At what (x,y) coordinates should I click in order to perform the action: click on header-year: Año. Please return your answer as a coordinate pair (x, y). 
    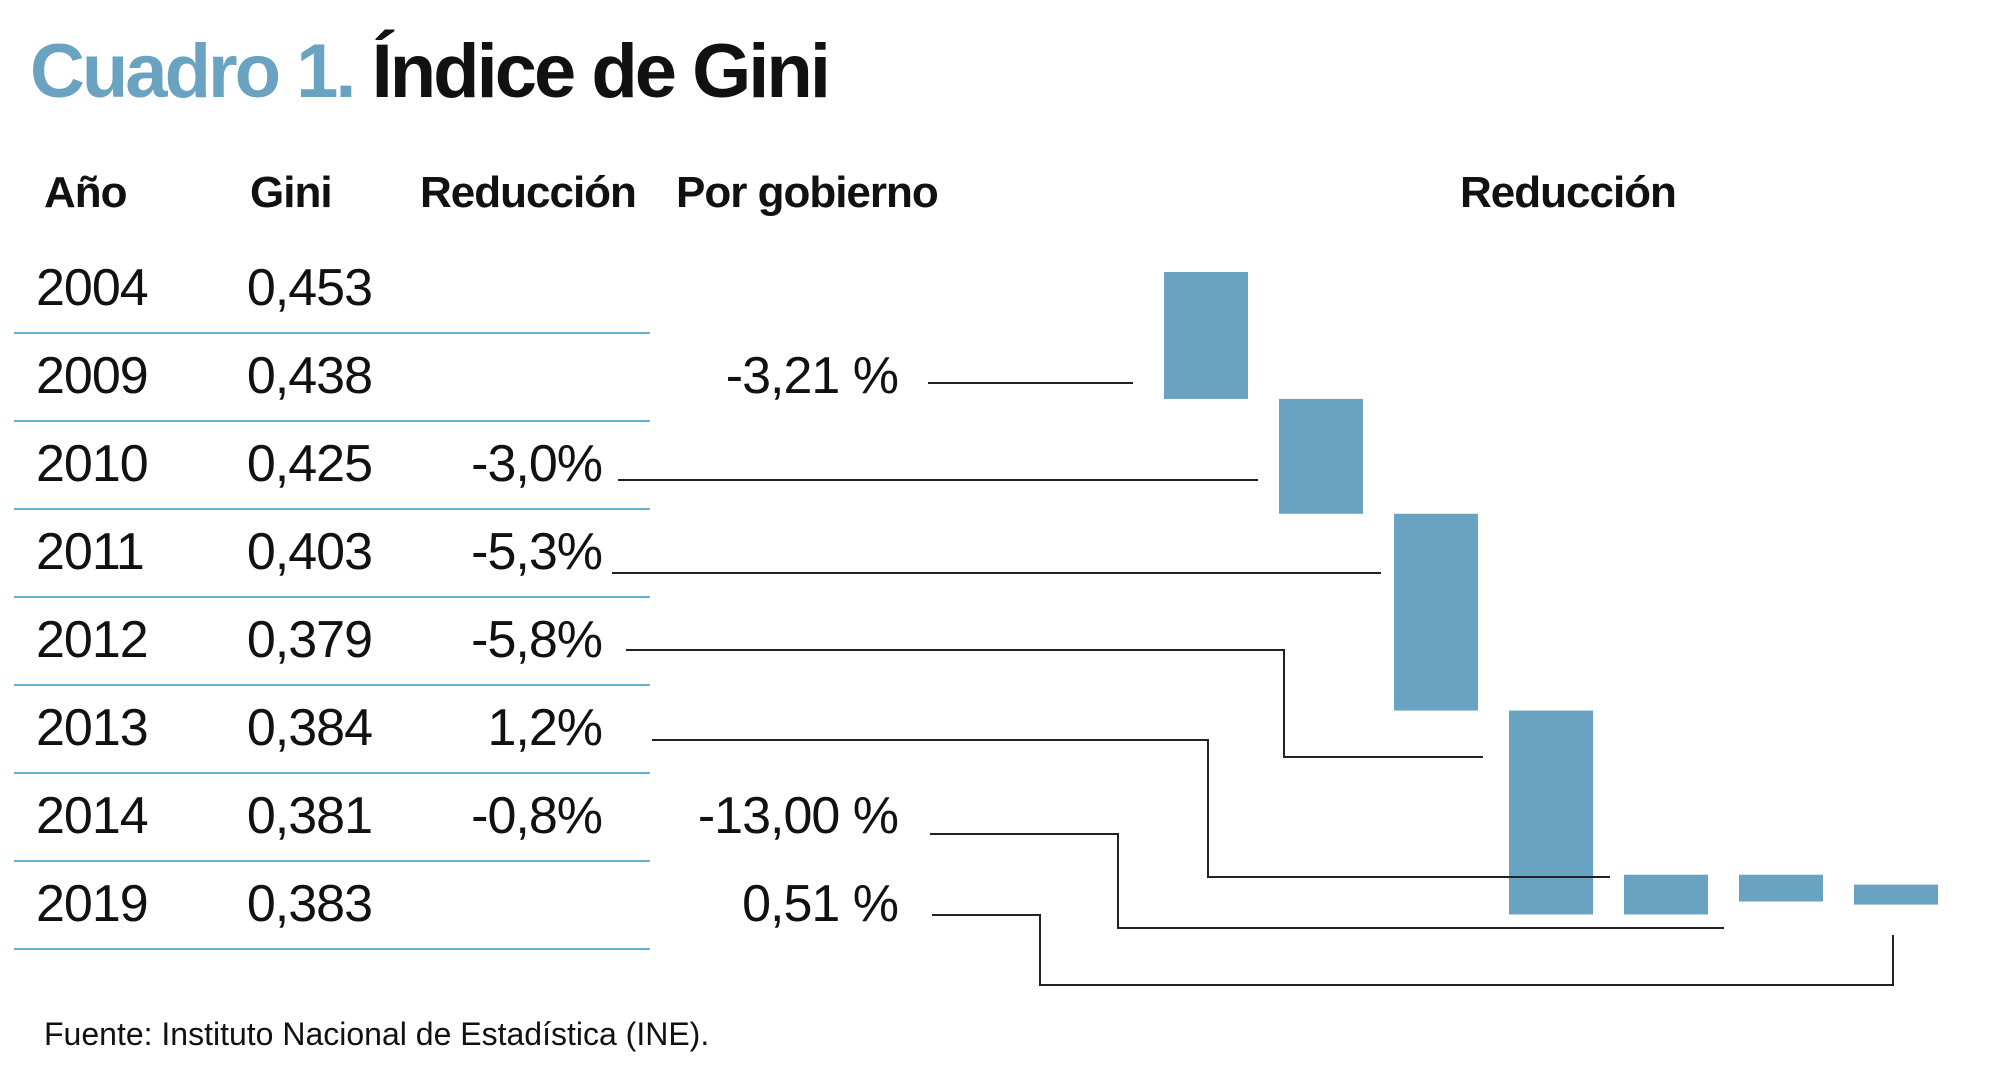
    Looking at the image, I should click on (86, 192).